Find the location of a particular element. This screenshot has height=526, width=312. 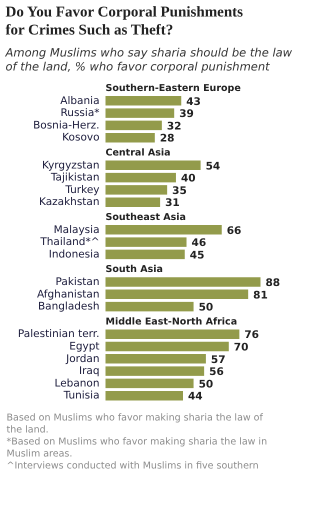

y-tick-label: South Asia is located at coordinates (134, 270).